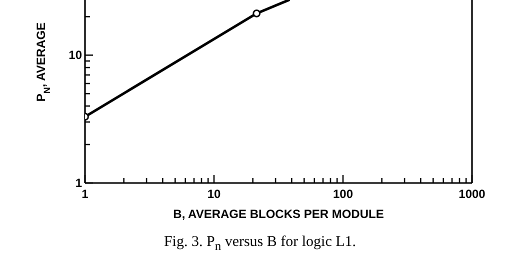 The width and height of the screenshot is (520, 272). I want to click on x-tick-label: 1000, so click(472, 194).